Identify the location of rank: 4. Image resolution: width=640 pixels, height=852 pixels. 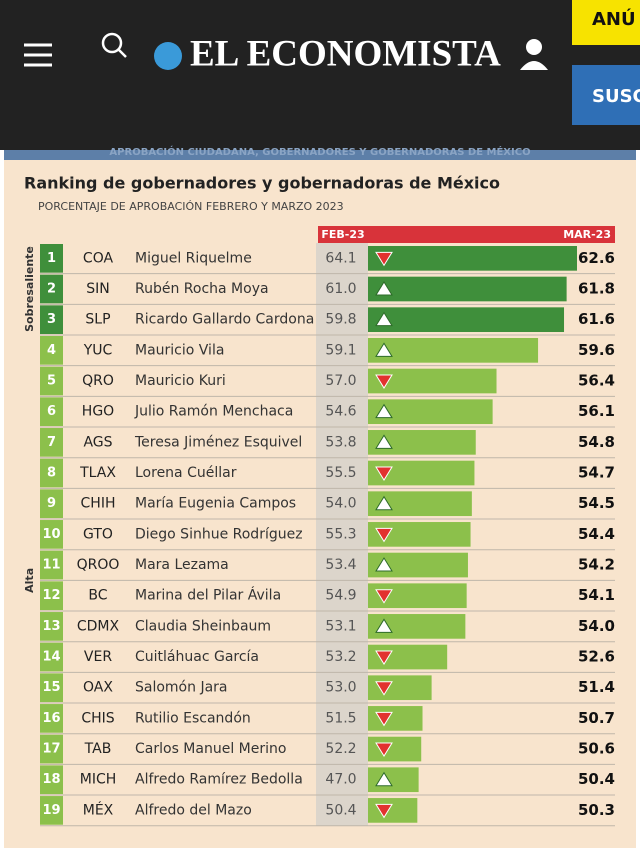
(51, 350).